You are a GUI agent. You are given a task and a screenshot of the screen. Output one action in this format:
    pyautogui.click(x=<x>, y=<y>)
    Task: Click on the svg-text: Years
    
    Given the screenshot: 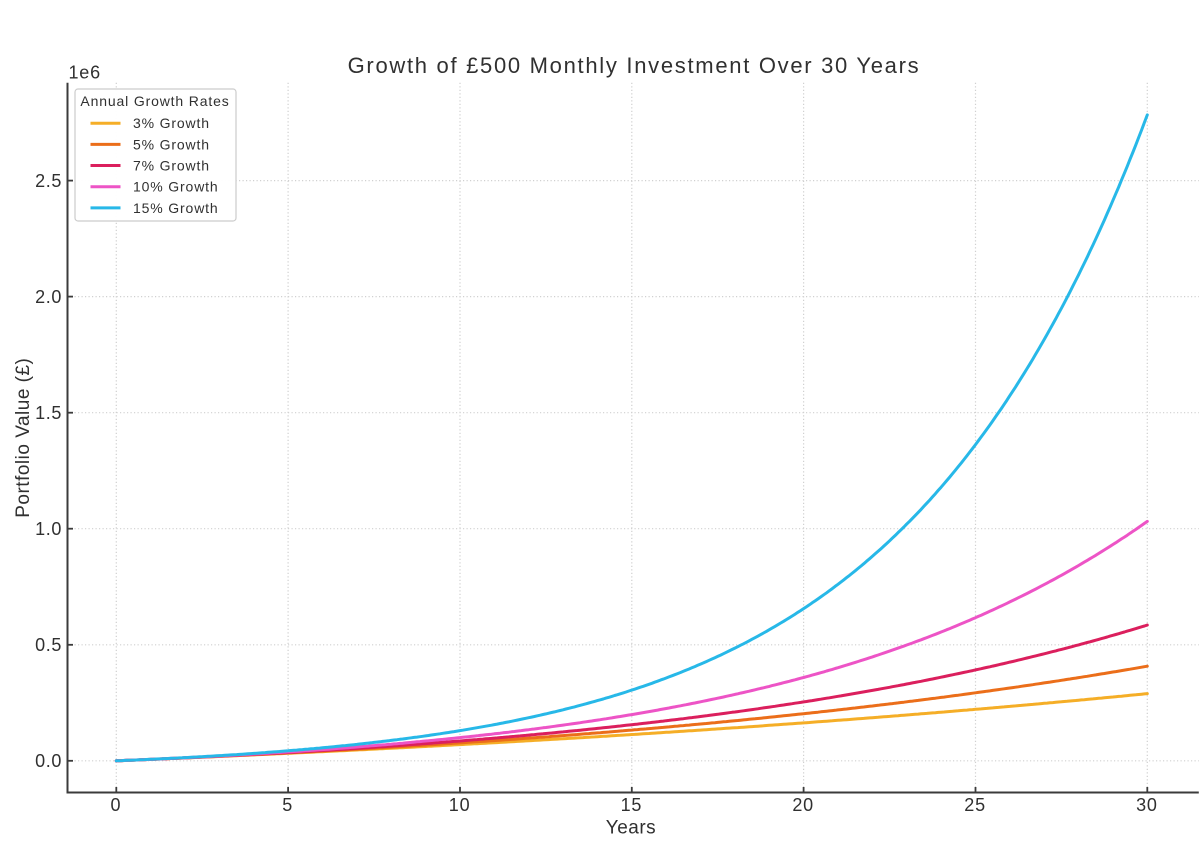 What is the action you would take?
    pyautogui.click(x=631, y=828)
    